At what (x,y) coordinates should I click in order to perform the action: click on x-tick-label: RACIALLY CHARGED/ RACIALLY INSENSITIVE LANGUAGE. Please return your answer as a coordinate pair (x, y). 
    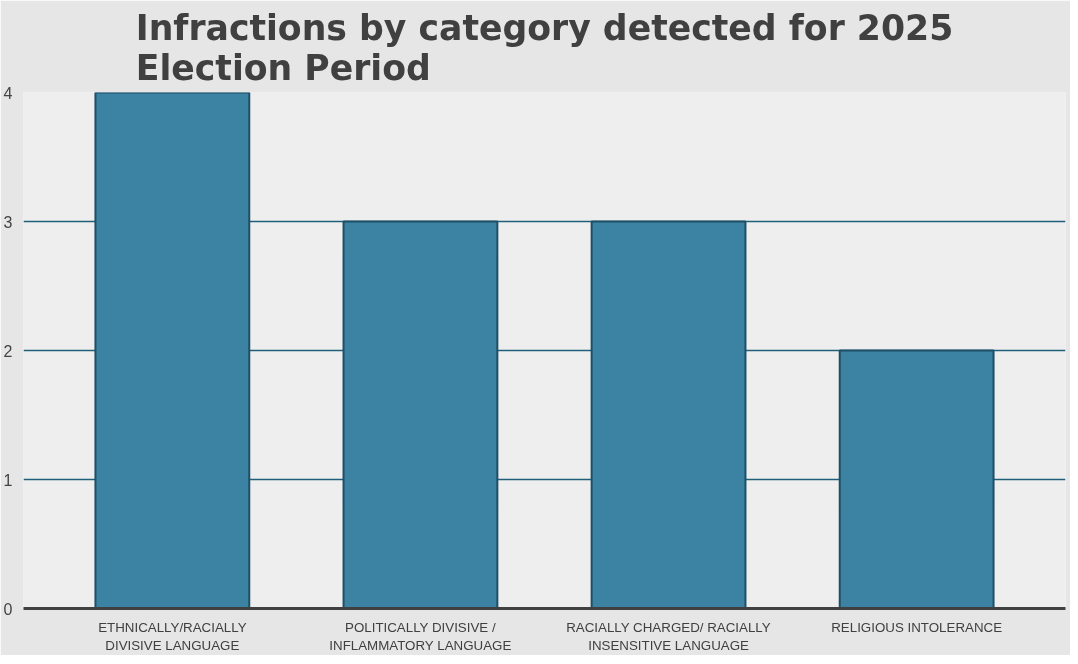
    Looking at the image, I should click on (668, 636).